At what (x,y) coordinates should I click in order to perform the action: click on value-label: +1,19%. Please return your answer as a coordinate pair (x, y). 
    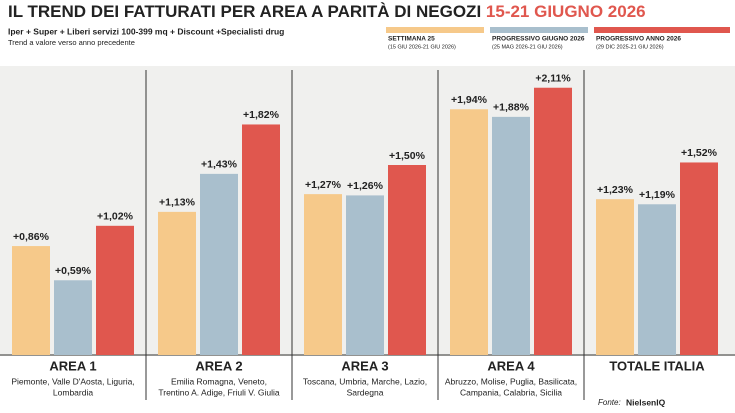
    Looking at the image, I should click on (657, 195).